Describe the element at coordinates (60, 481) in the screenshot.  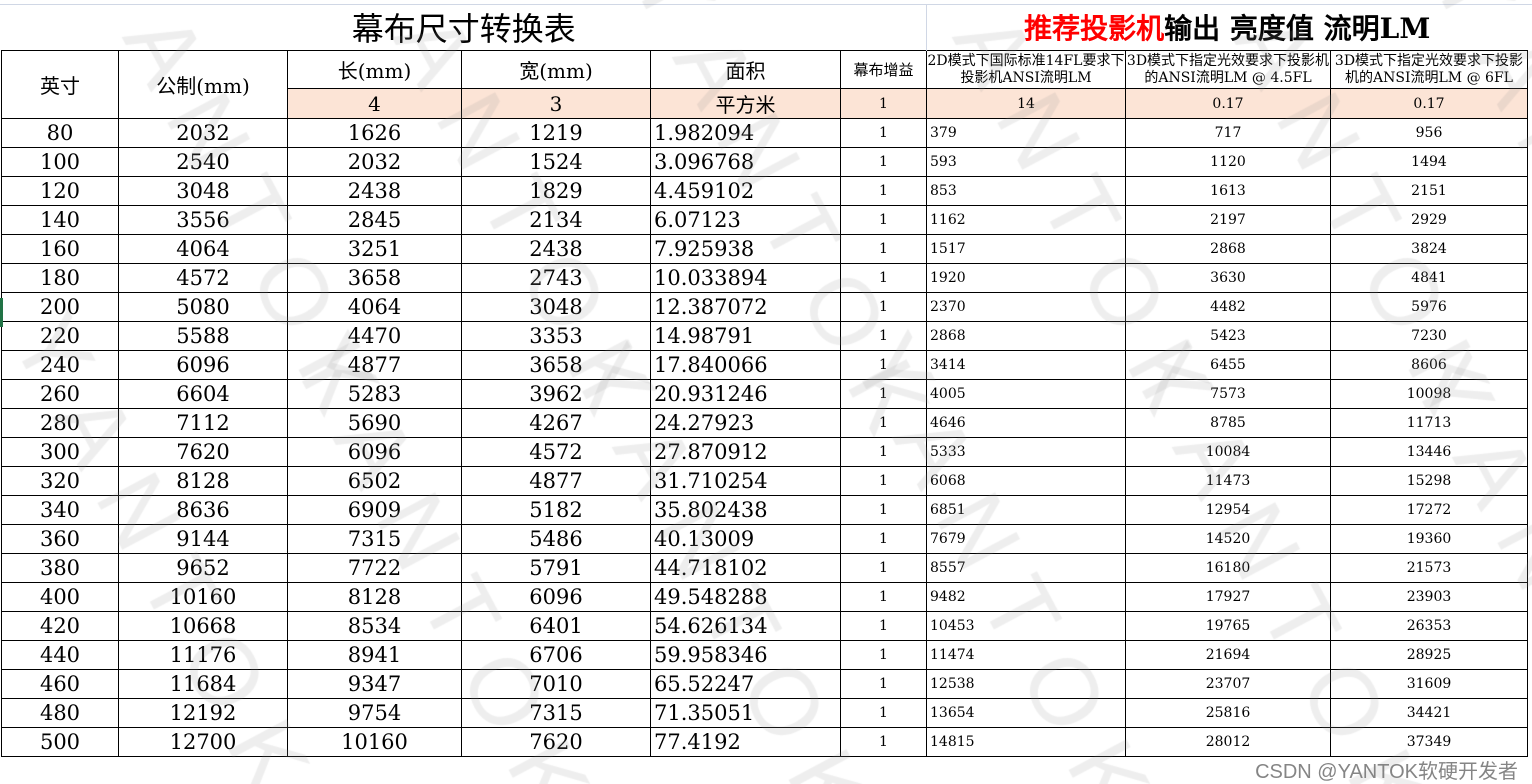
I see `cell-inch: 320` at that location.